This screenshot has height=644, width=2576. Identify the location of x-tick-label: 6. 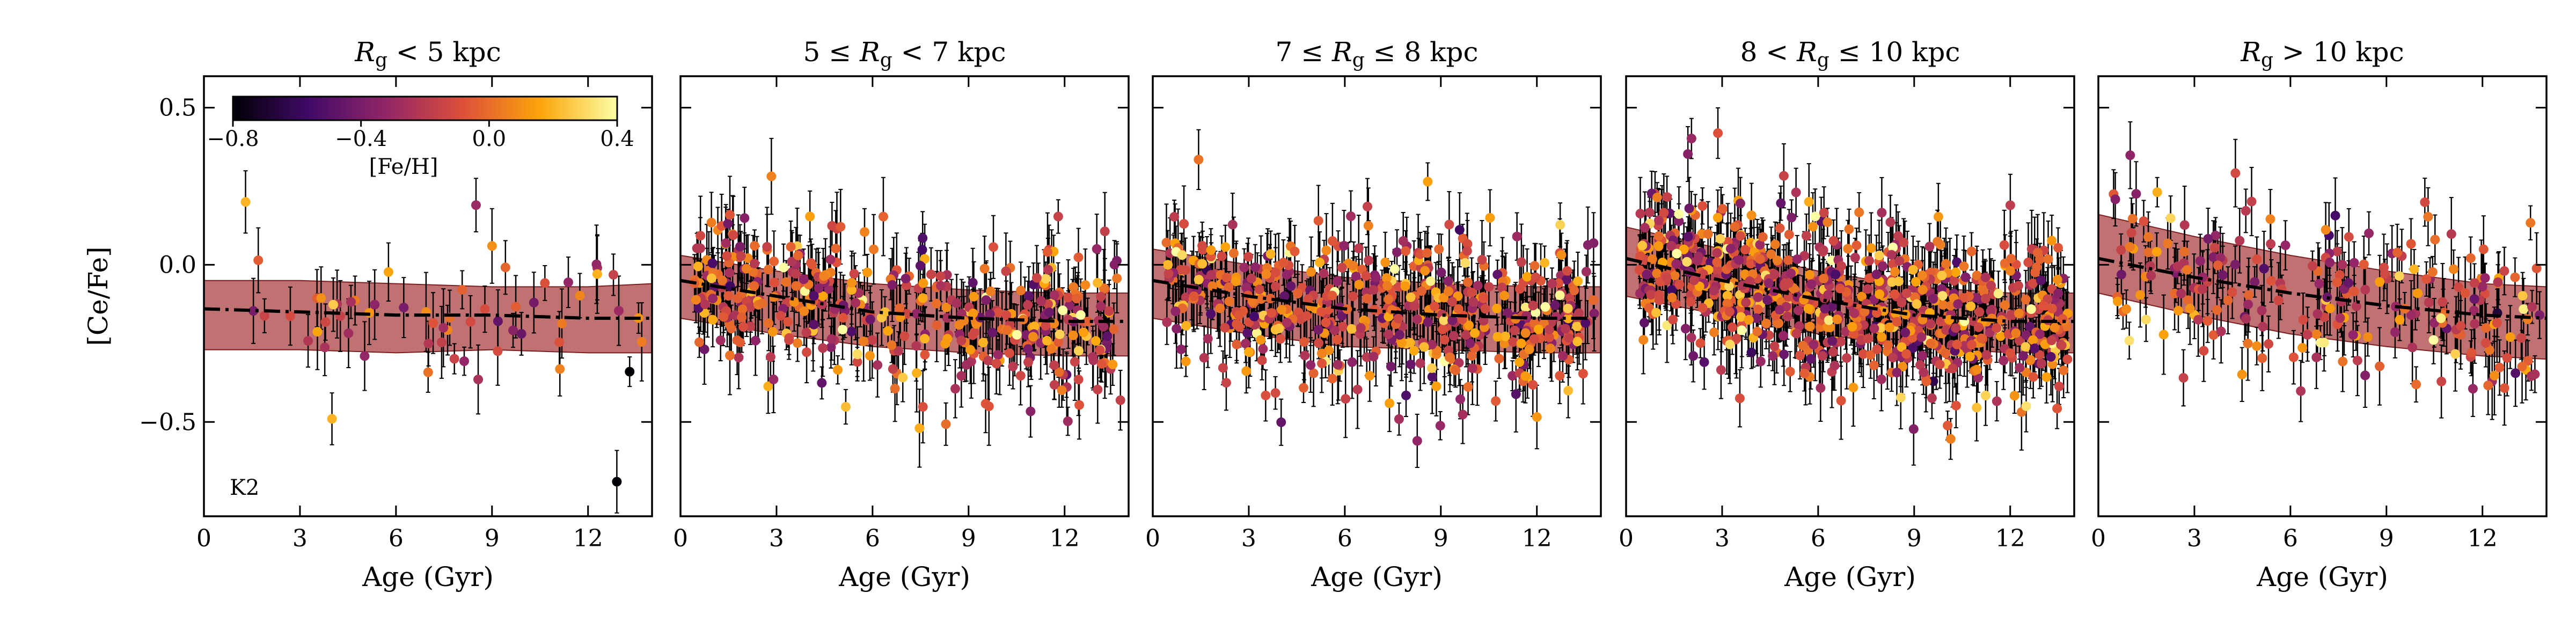
(872, 538).